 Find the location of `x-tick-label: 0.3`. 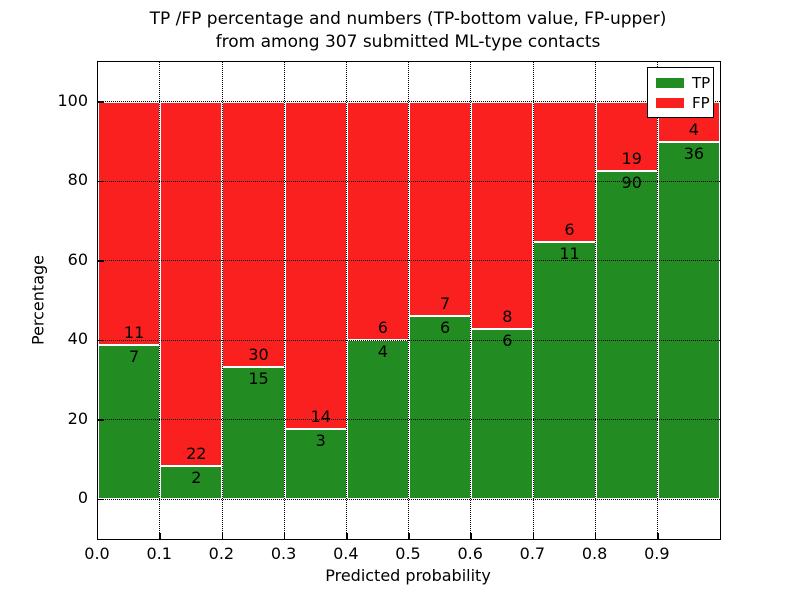

x-tick-label: 0.3 is located at coordinates (283, 553).